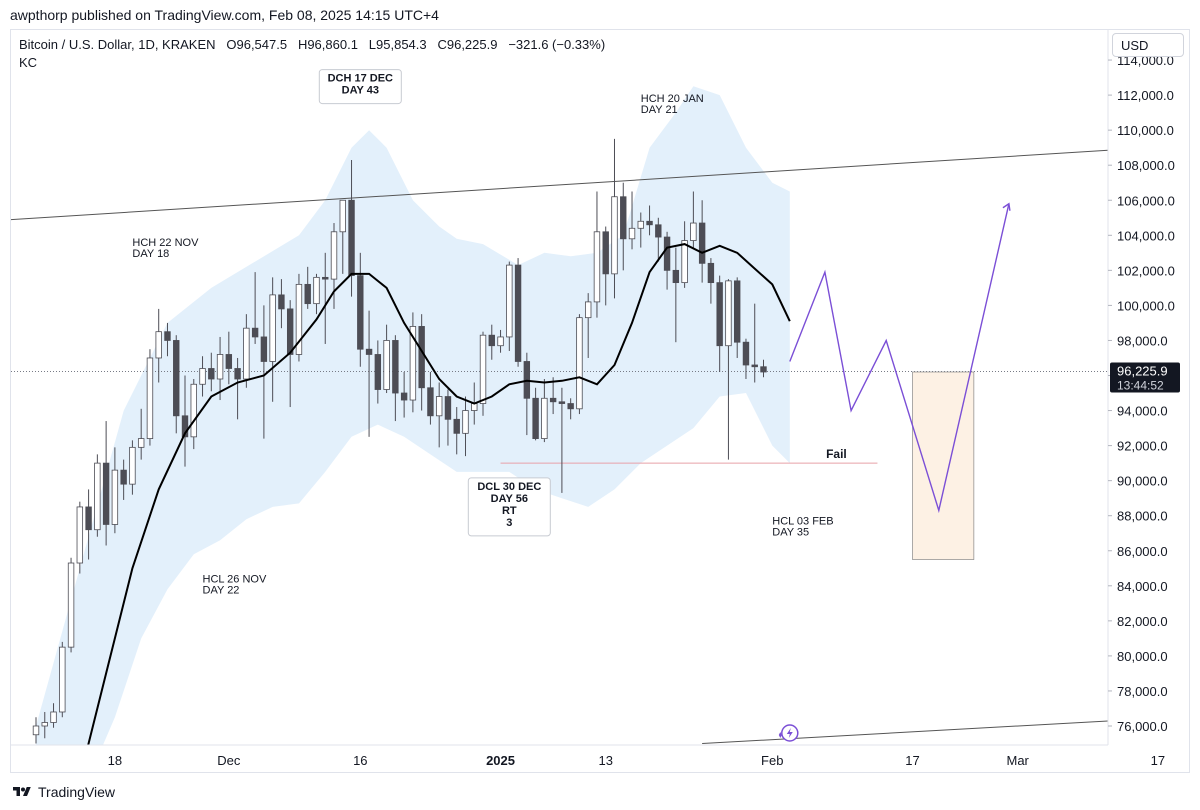  I want to click on change-value: −321.6 (−0.33%), so click(557, 44).